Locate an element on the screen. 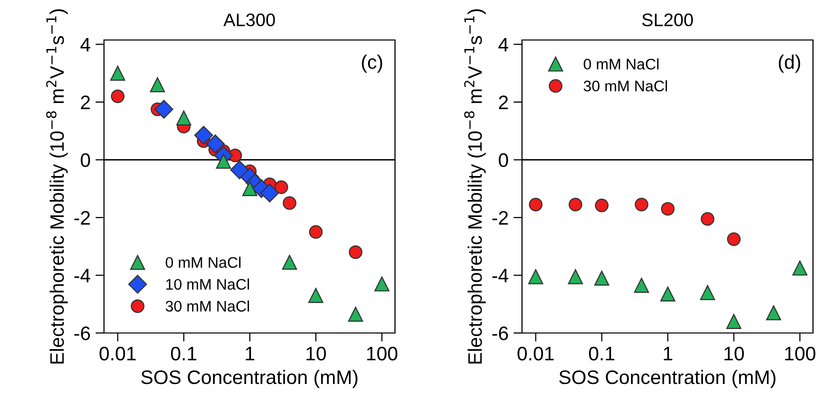 This screenshot has width=819, height=418. chart-title: SL200 is located at coordinates (667, 20).